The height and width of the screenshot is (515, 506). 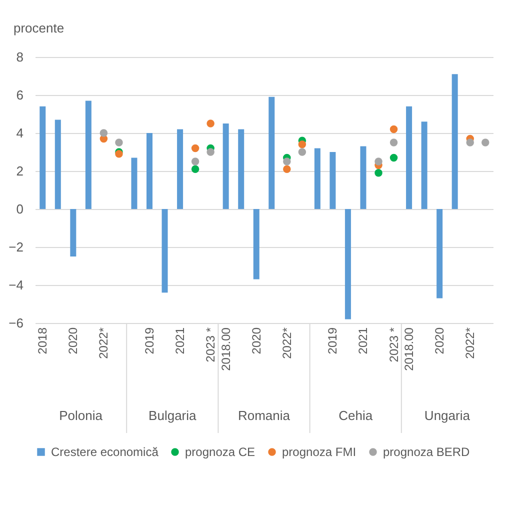 I want to click on legend-label: prognoza FMI, so click(x=319, y=452).